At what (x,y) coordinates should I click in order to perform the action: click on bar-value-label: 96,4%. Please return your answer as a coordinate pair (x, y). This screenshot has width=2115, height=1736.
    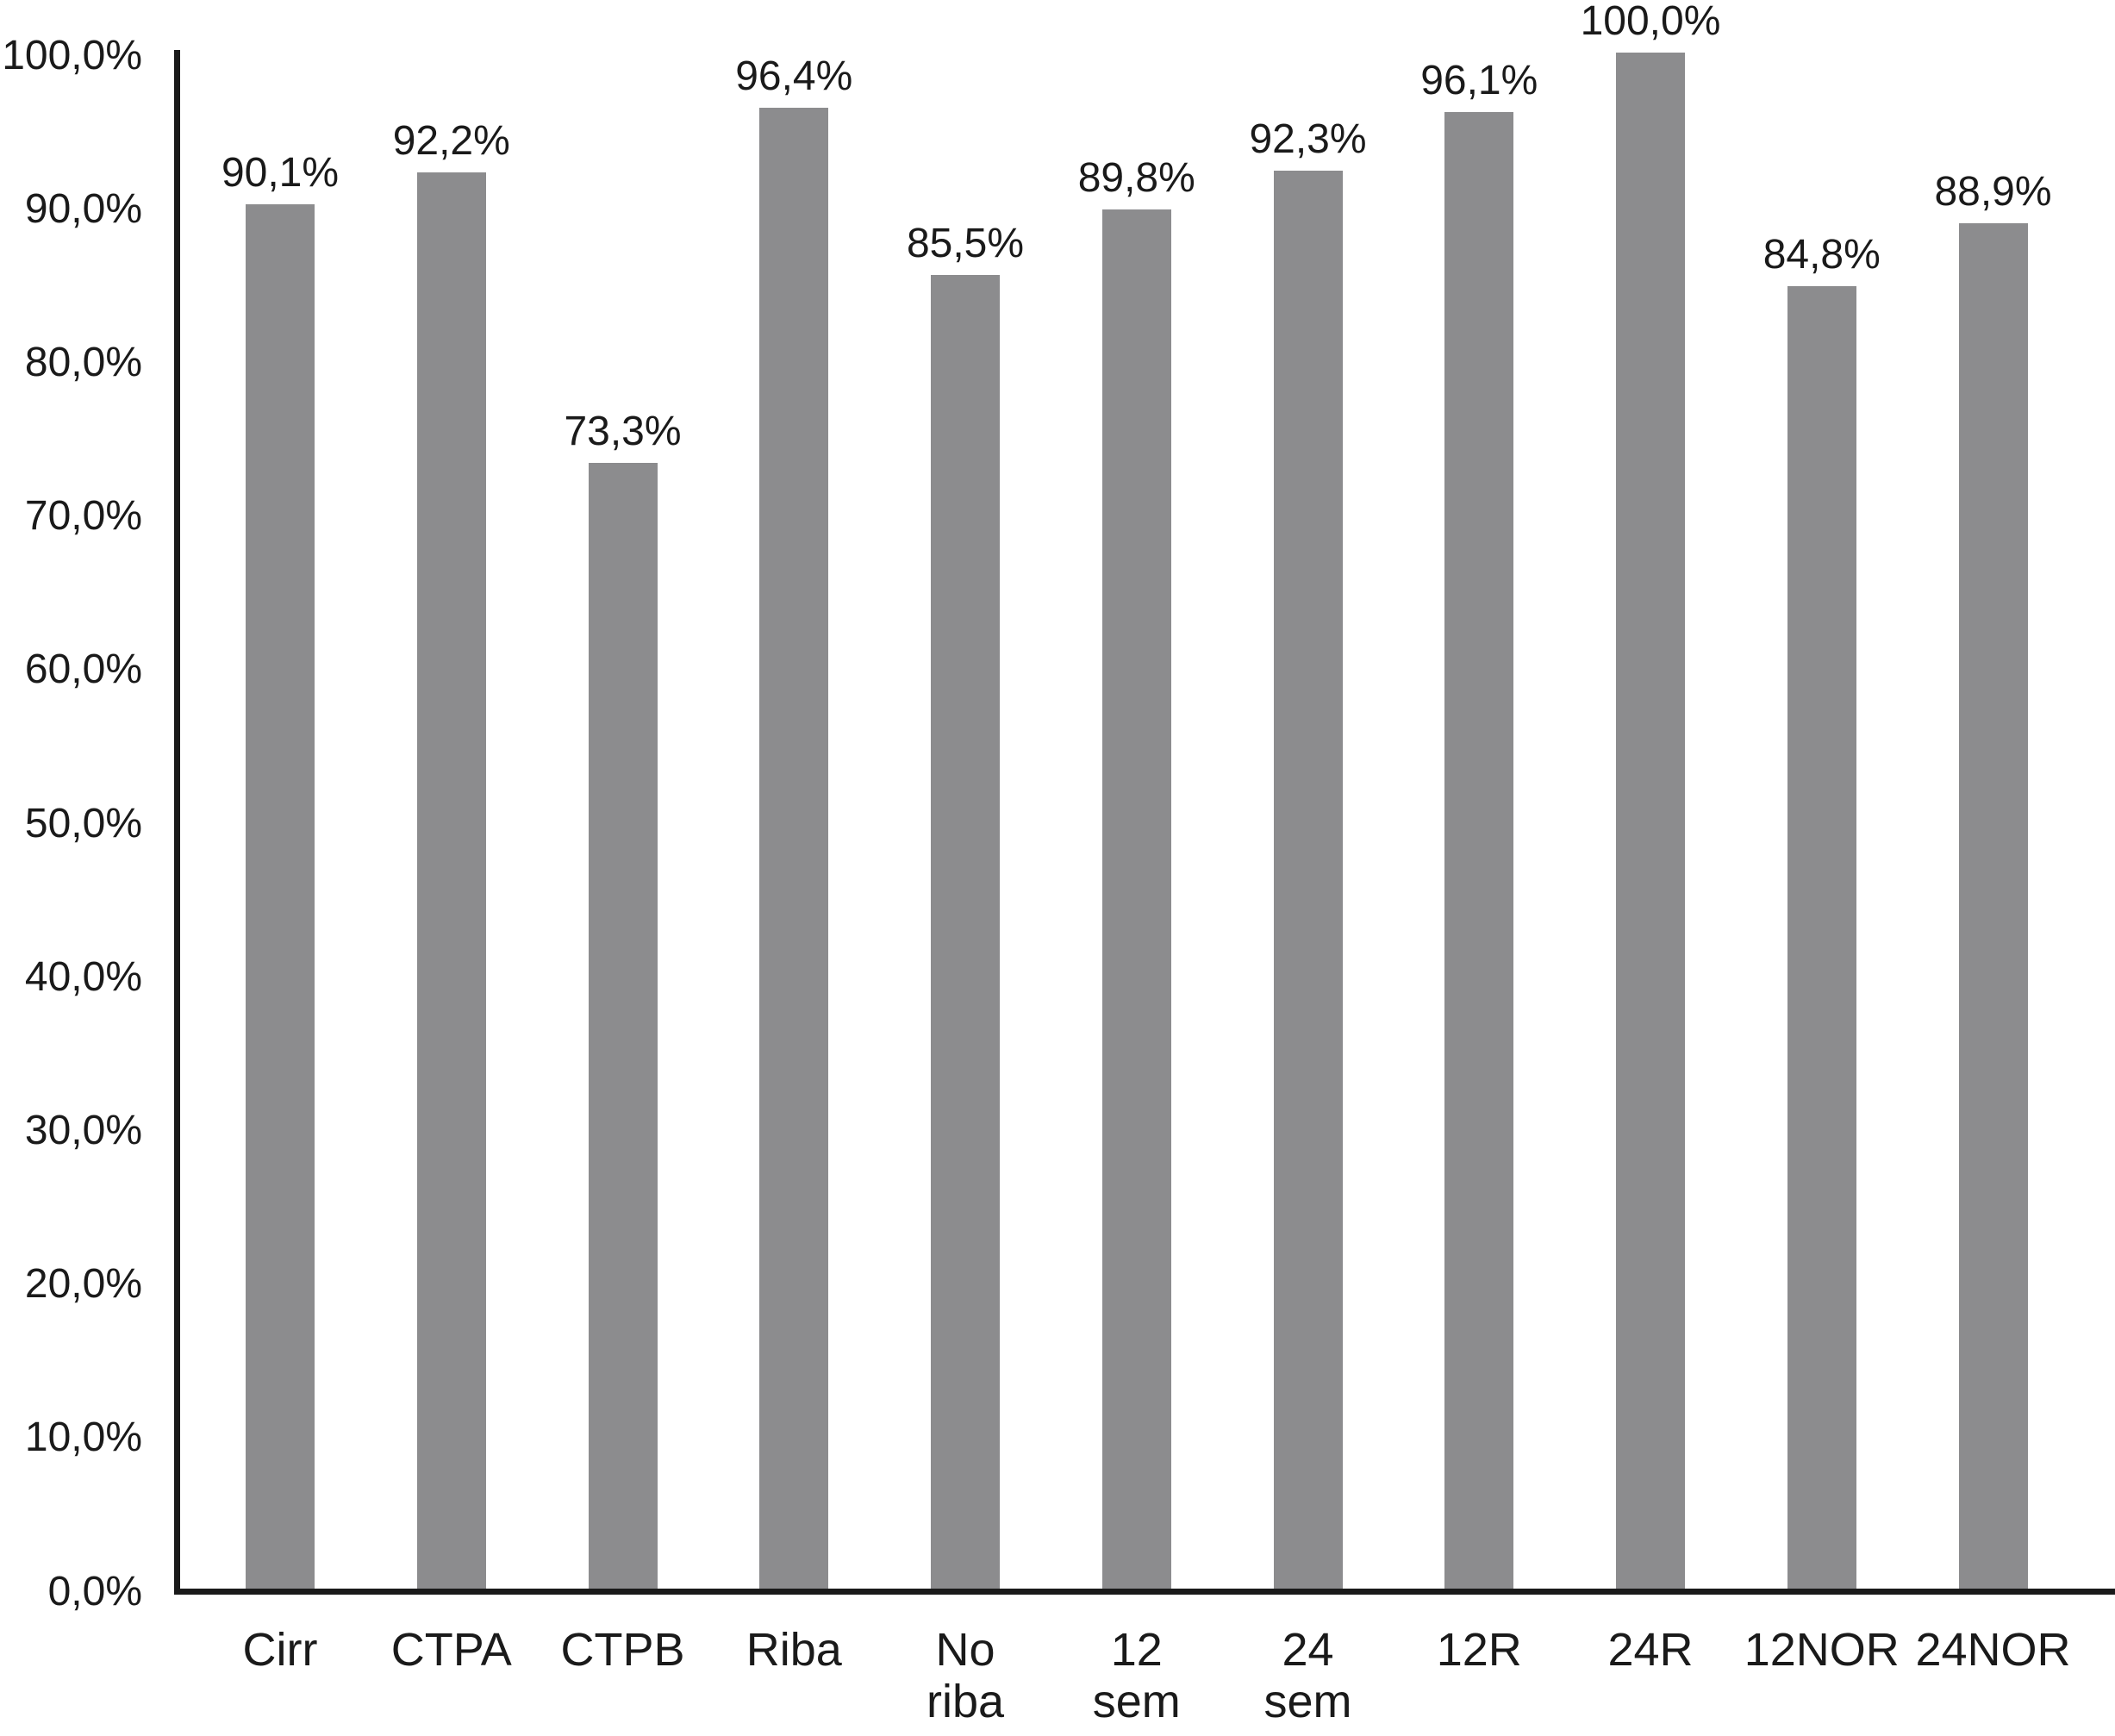
    Looking at the image, I should click on (794, 76).